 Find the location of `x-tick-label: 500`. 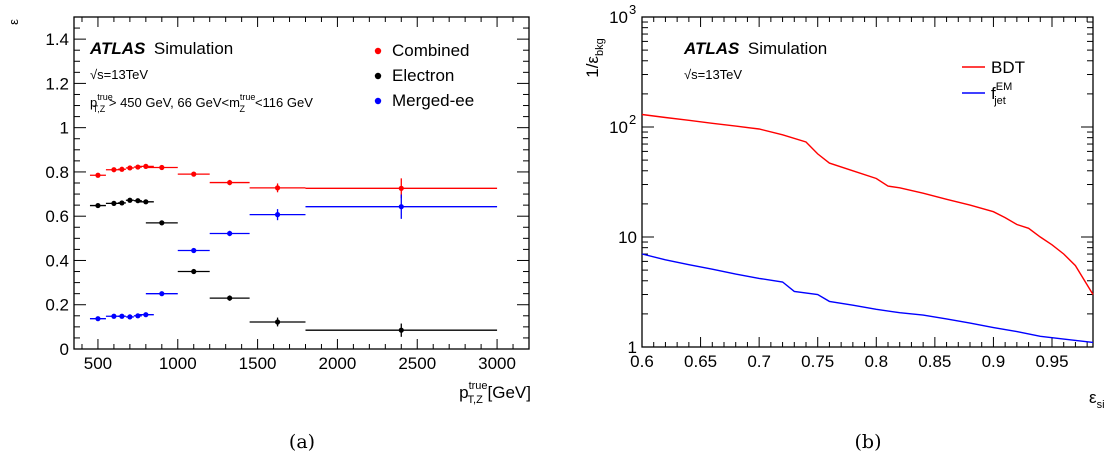

x-tick-label: 500 is located at coordinates (98, 363).